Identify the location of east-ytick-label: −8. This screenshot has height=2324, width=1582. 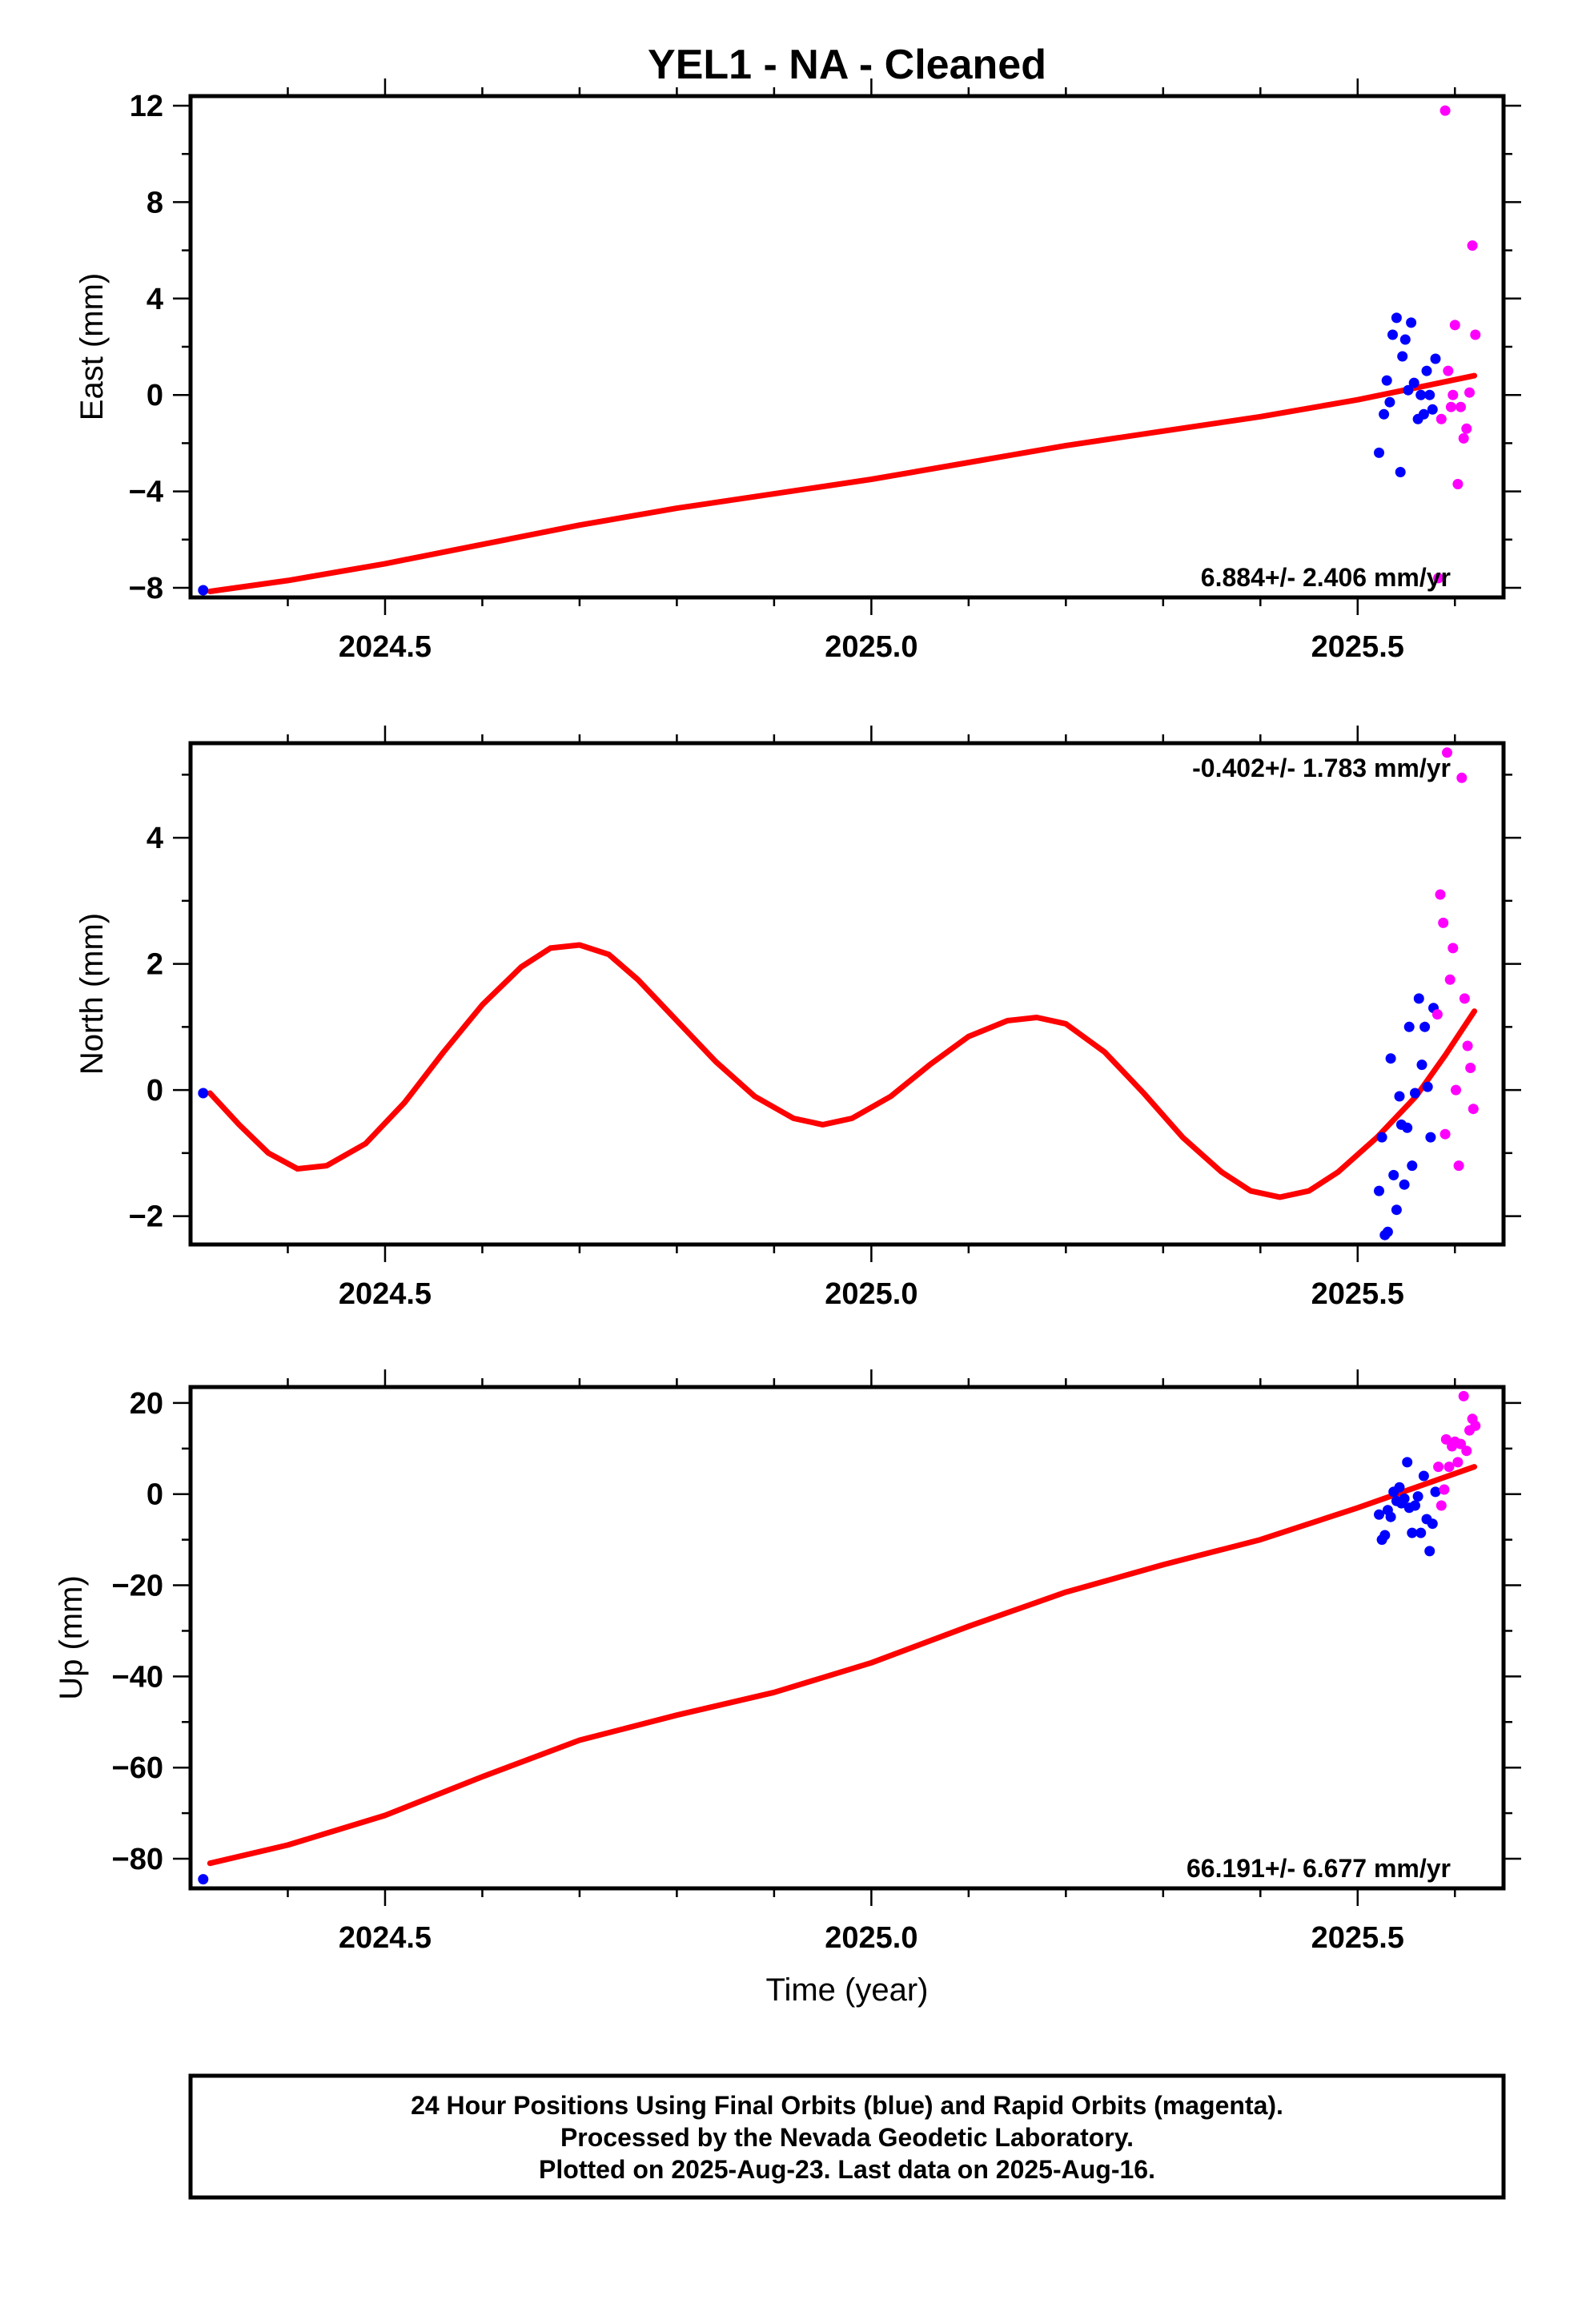
(146, 588).